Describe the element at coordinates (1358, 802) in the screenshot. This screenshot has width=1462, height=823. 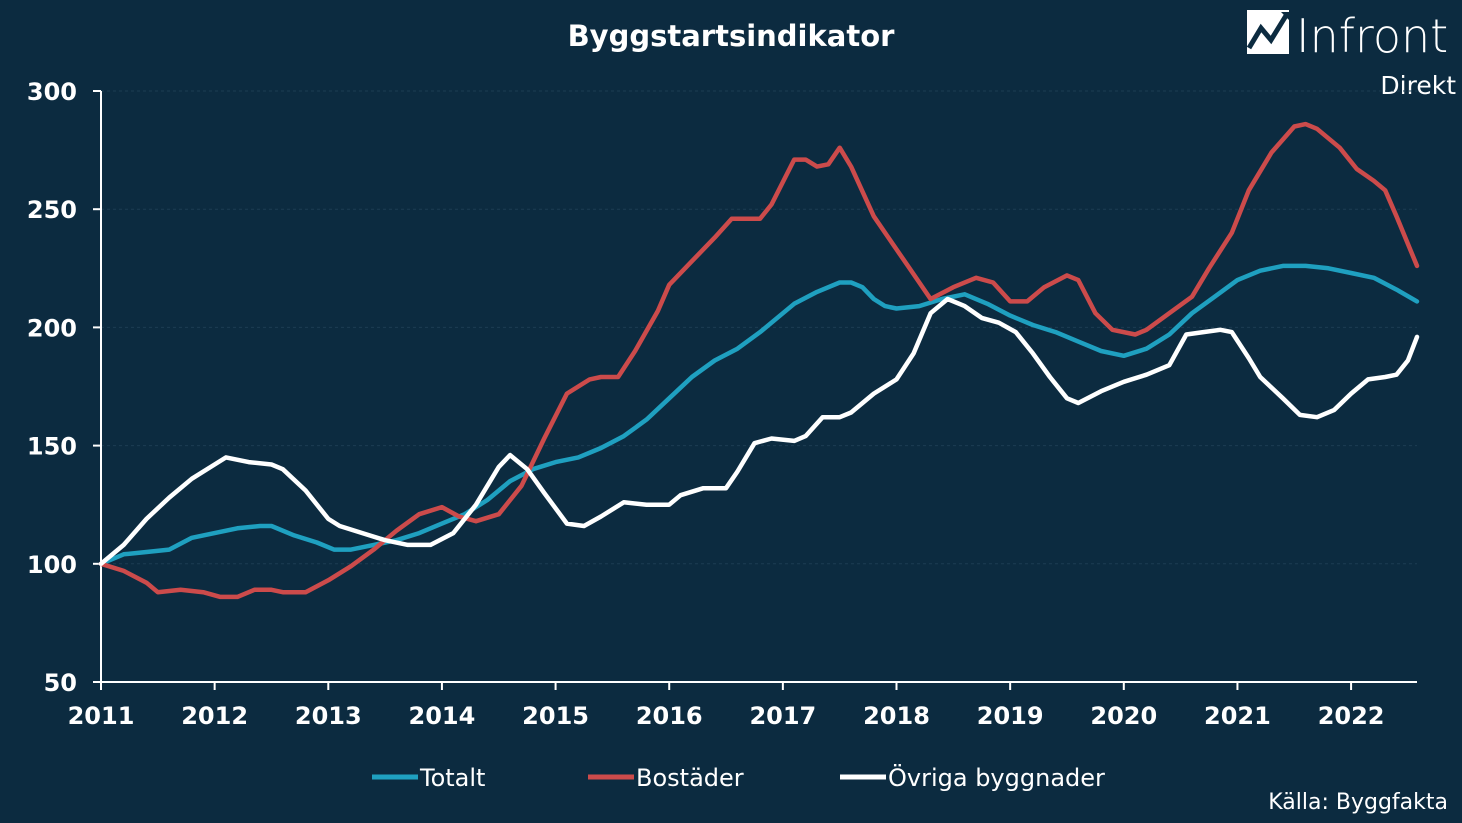
I see `source-note: Källa: Byggfakta` at that location.